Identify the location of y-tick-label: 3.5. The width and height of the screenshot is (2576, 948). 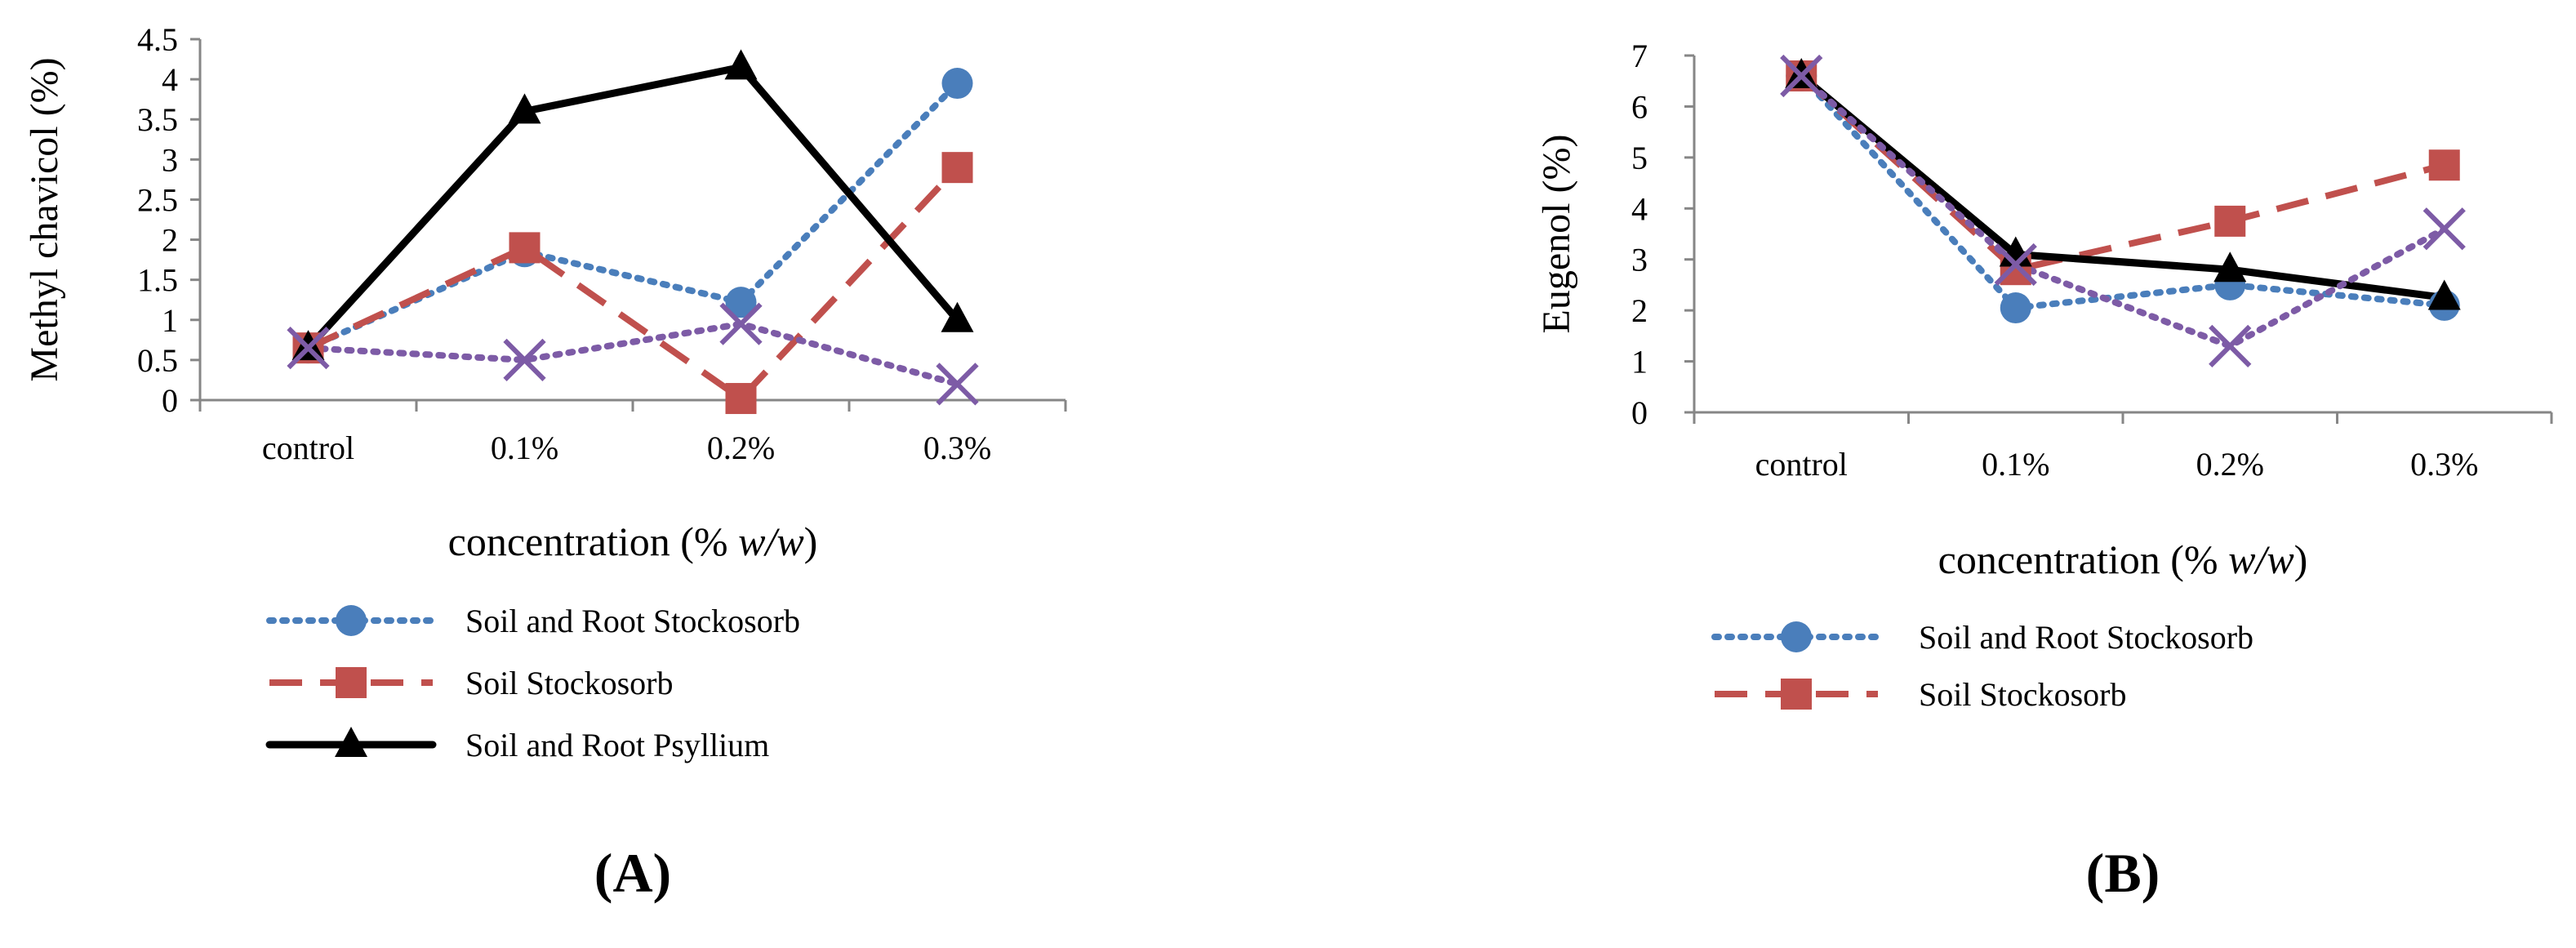
(157, 120).